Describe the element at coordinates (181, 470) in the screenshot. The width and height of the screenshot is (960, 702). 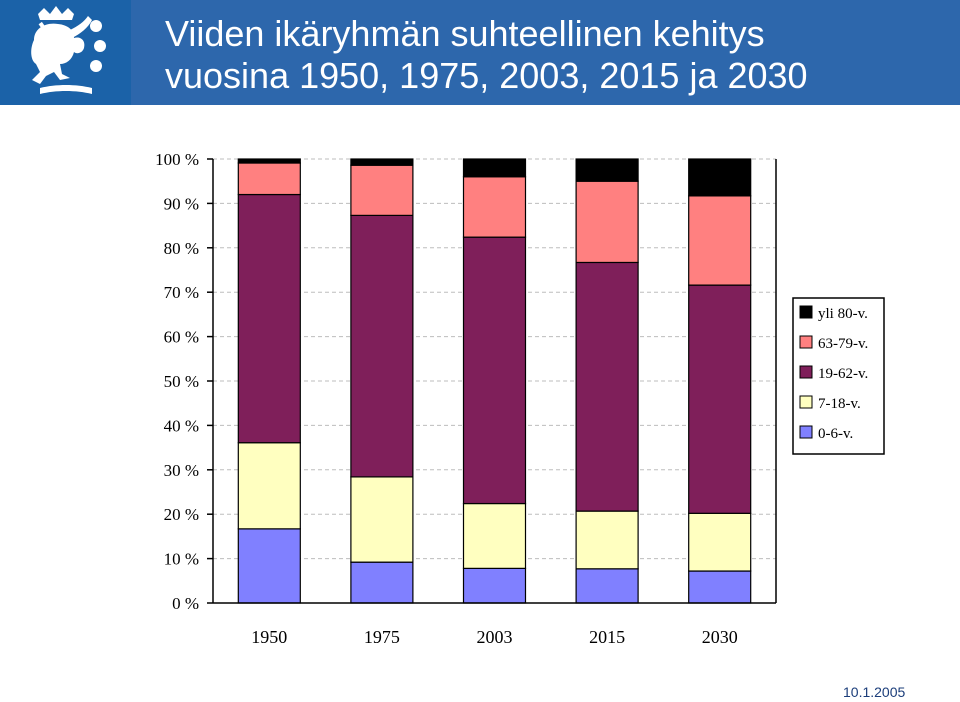
I see `y-tick-label: 30 %` at that location.